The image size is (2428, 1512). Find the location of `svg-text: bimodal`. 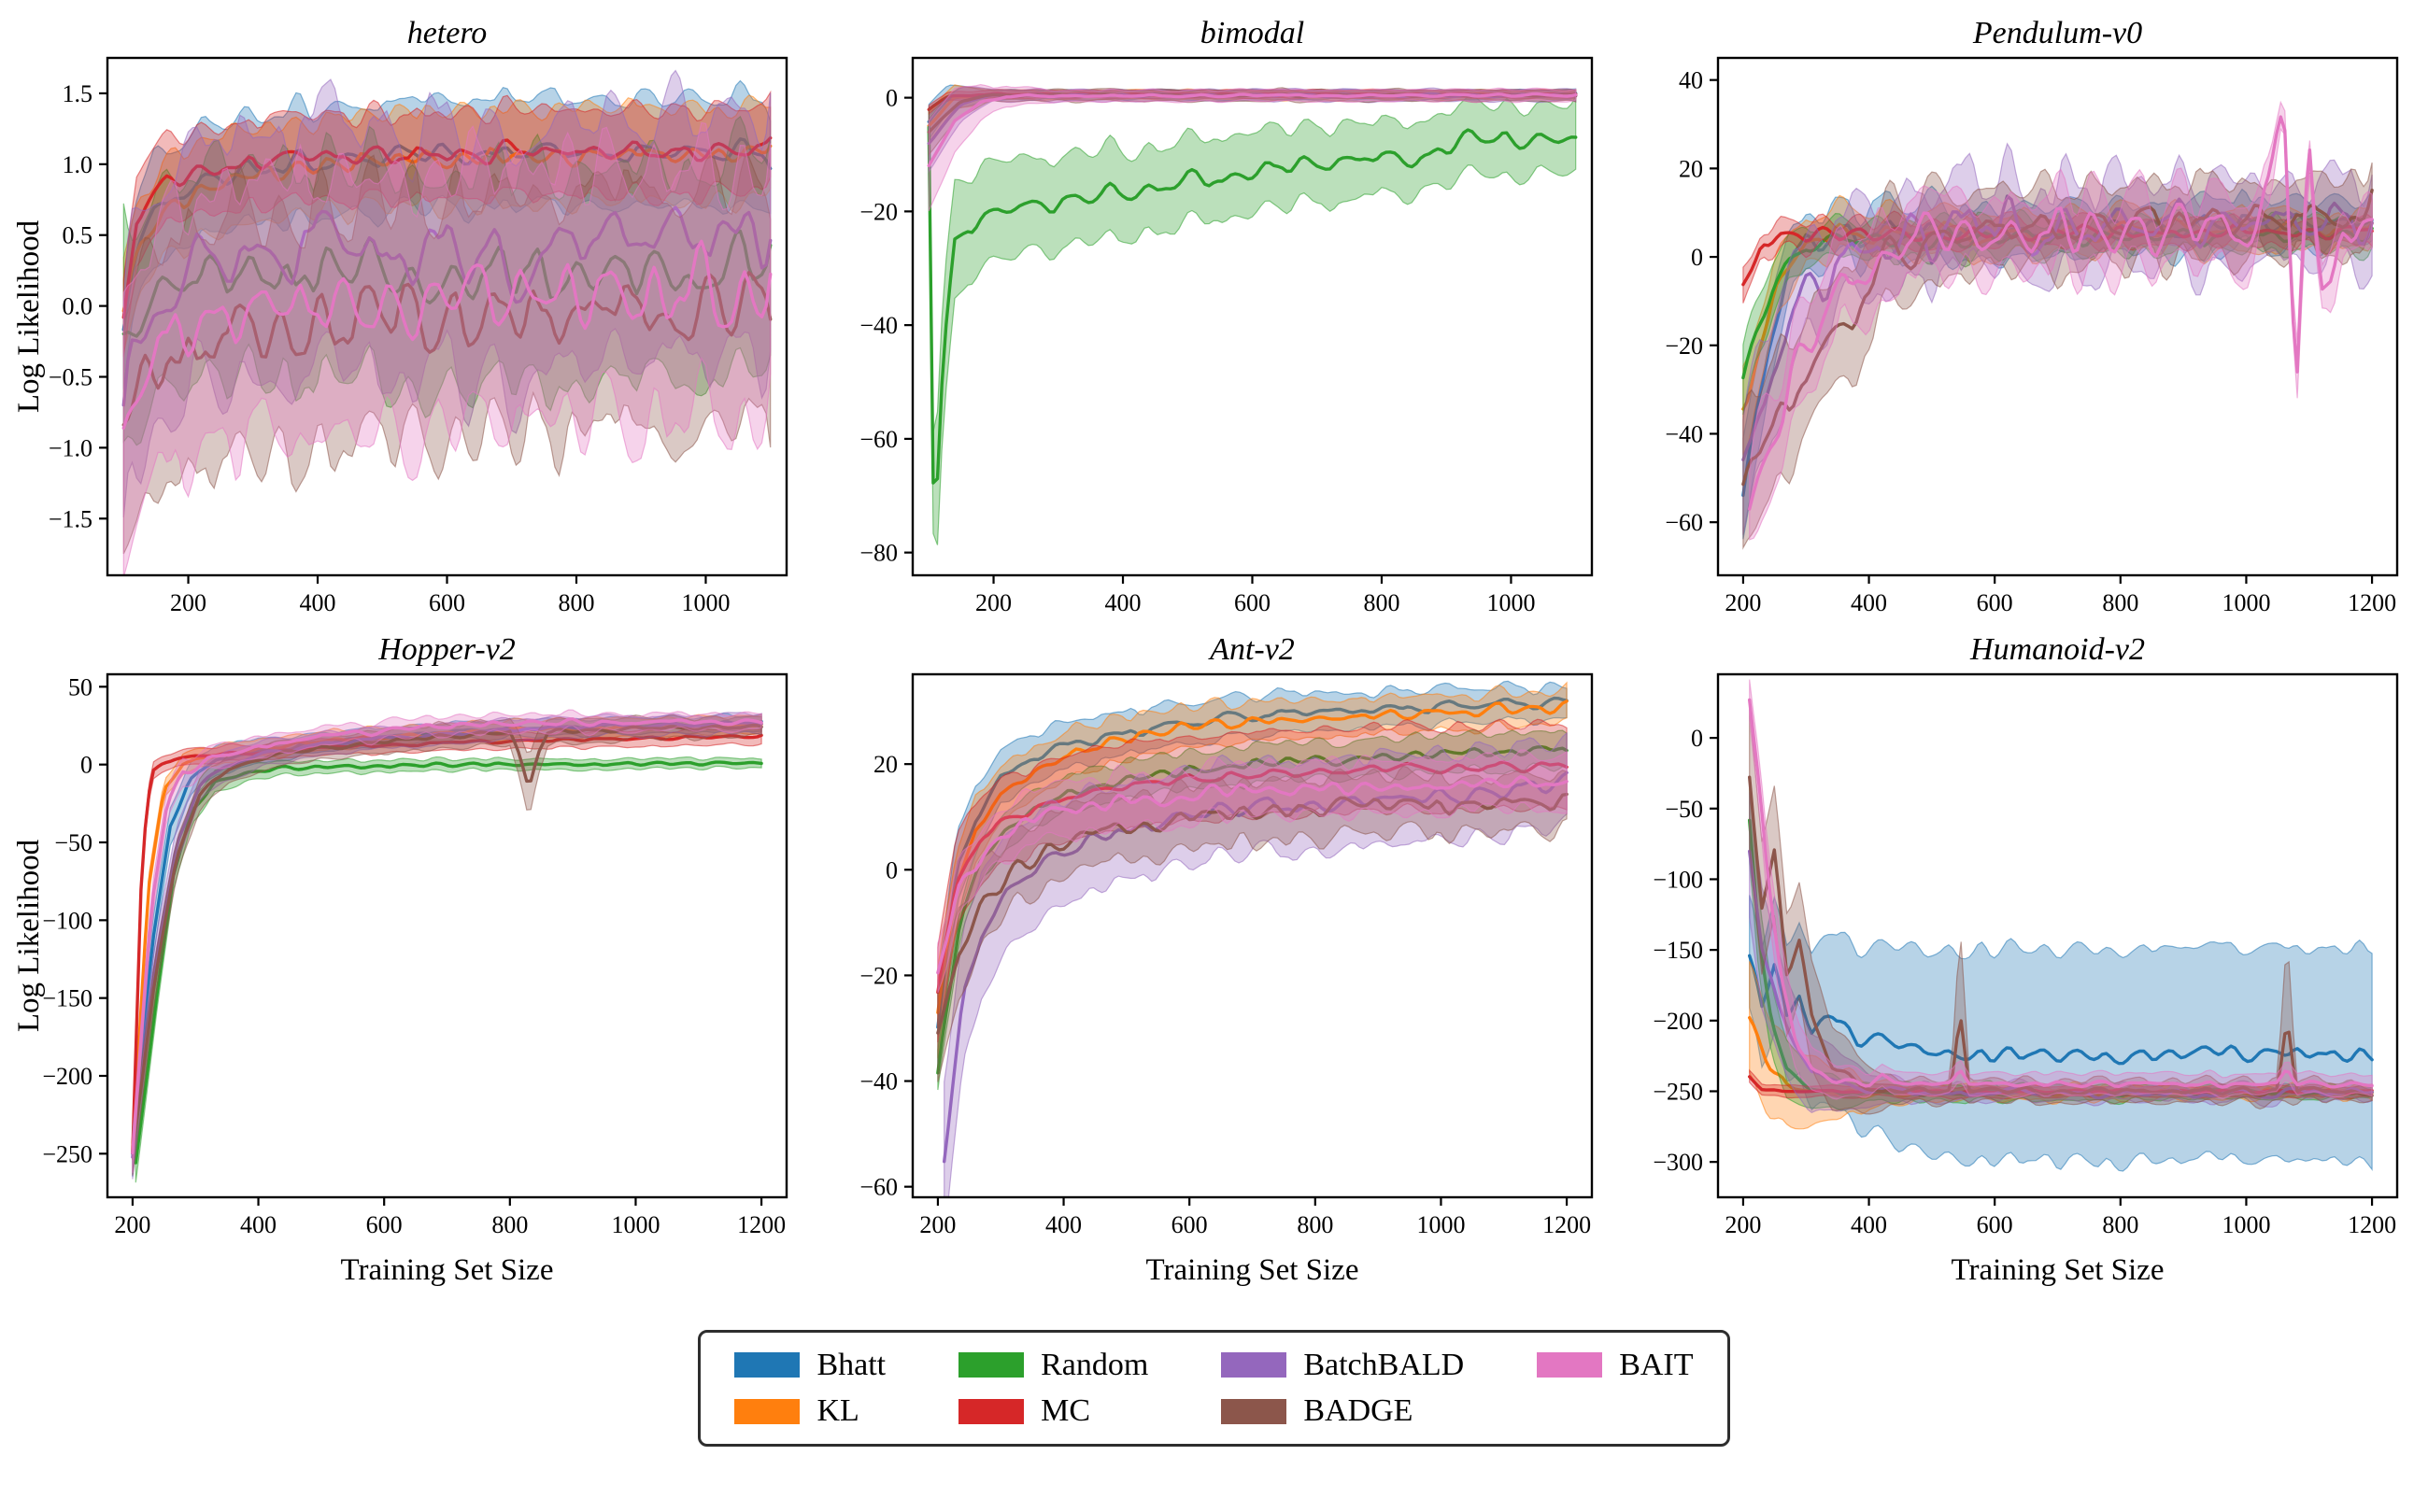

svg-text: bimodal is located at coordinates (1252, 33).